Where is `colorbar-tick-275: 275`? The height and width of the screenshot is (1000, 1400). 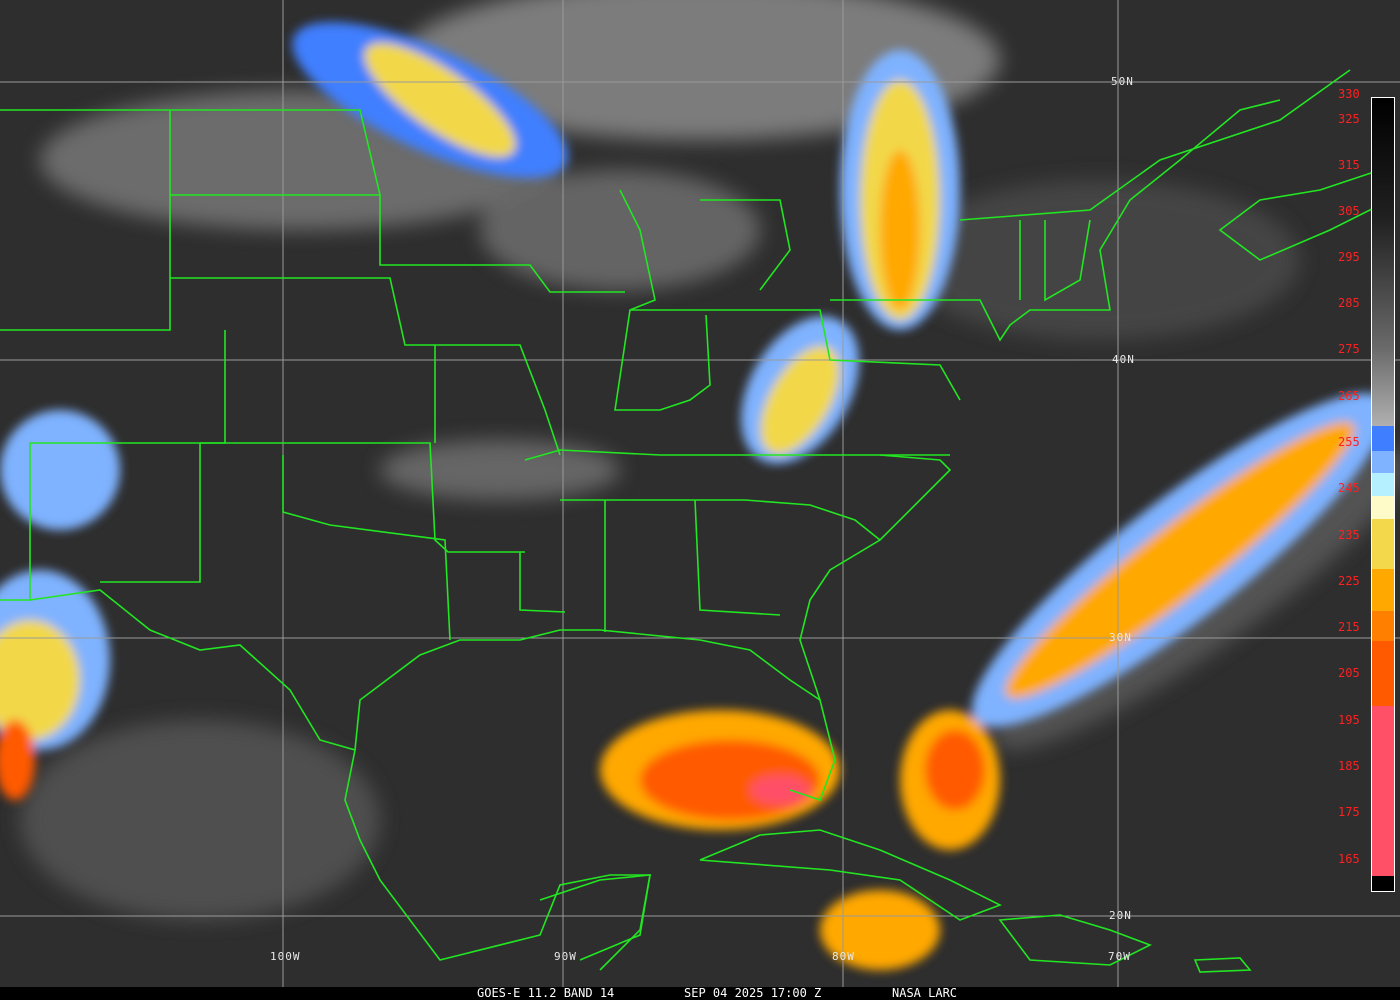 colorbar-tick-275: 275 is located at coordinates (1349, 349).